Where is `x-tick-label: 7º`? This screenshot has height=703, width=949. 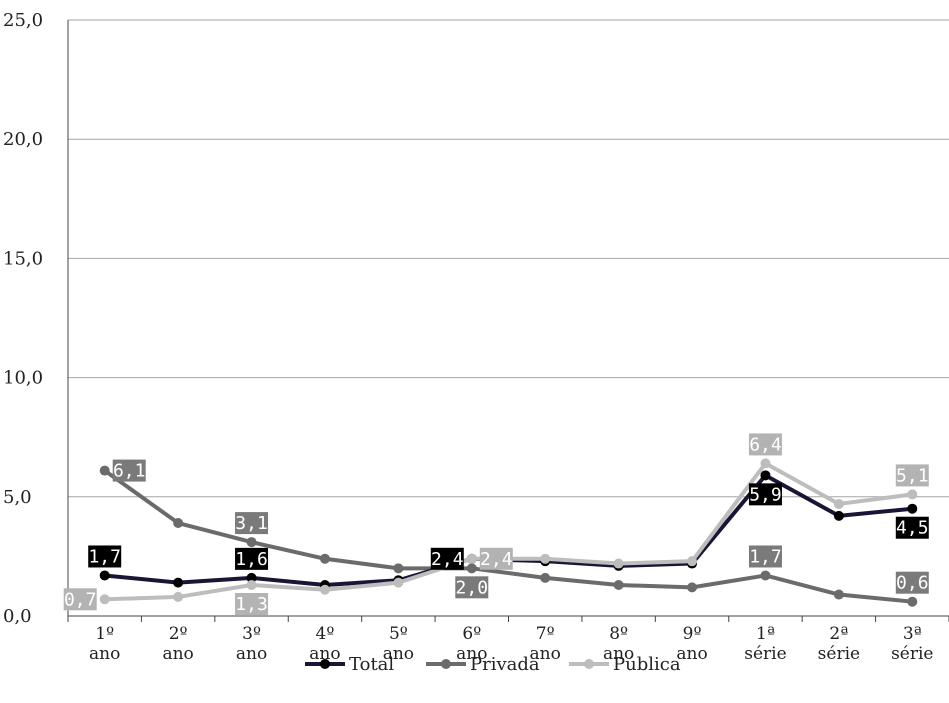 x-tick-label: 7º is located at coordinates (545, 634).